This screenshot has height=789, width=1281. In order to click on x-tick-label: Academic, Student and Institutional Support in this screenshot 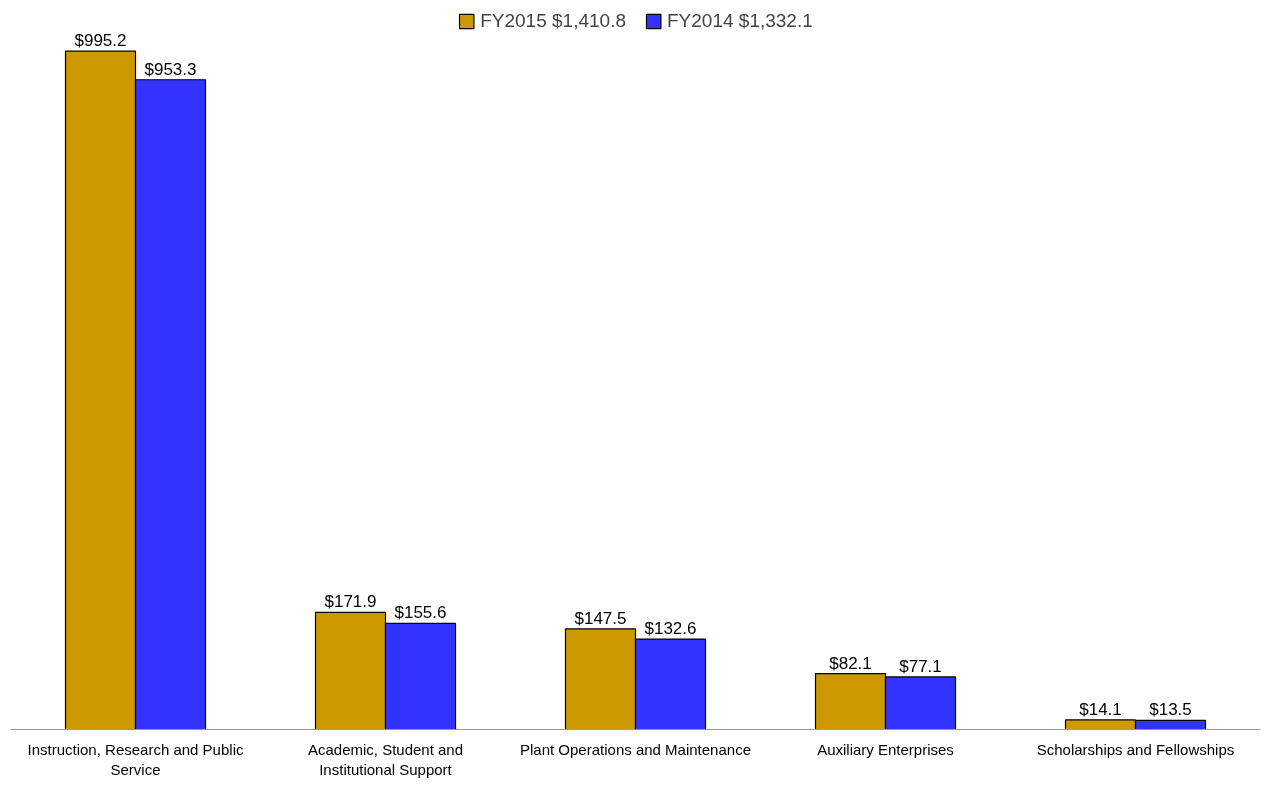, I will do `click(385, 759)`.